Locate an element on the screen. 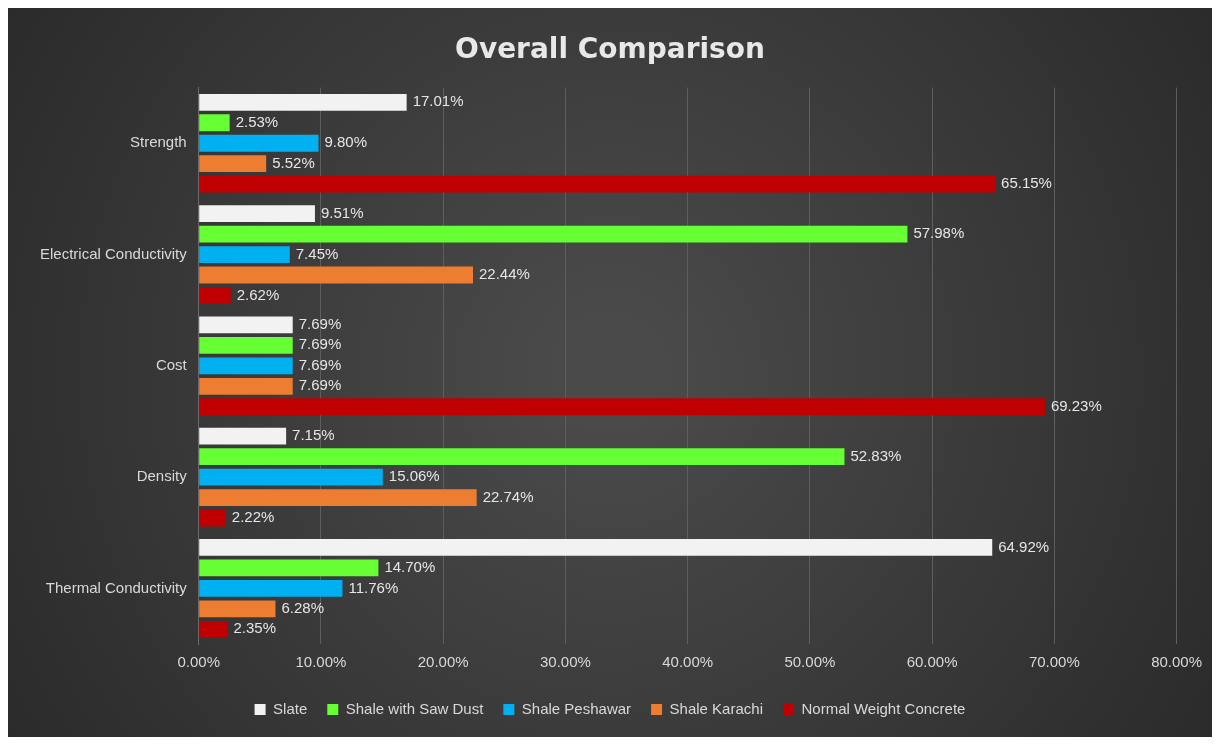  legend-label: Shale with Saw Dust is located at coordinates (415, 708).